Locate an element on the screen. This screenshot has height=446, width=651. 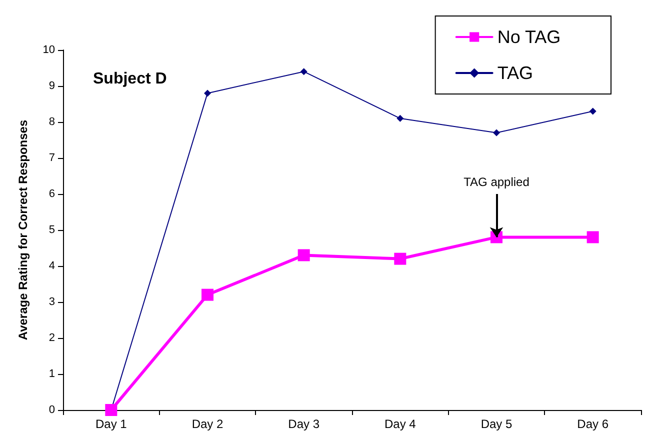
y-tick-label: 0 is located at coordinates (51, 410).